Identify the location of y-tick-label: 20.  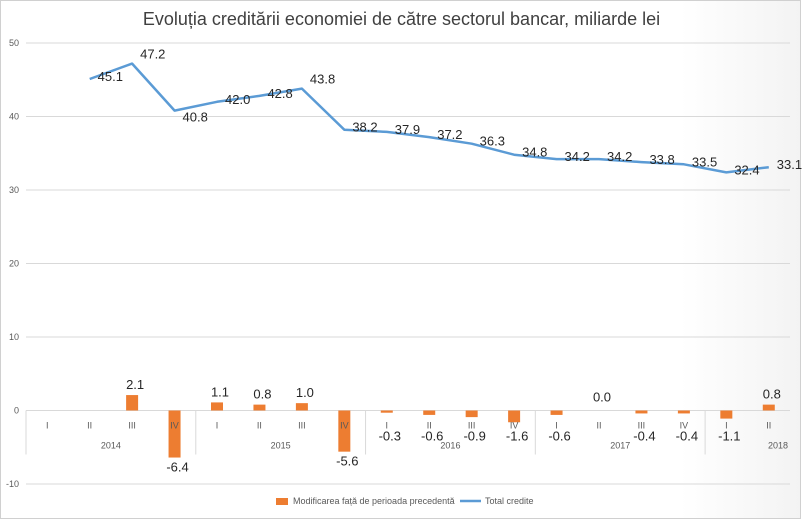
(14, 264).